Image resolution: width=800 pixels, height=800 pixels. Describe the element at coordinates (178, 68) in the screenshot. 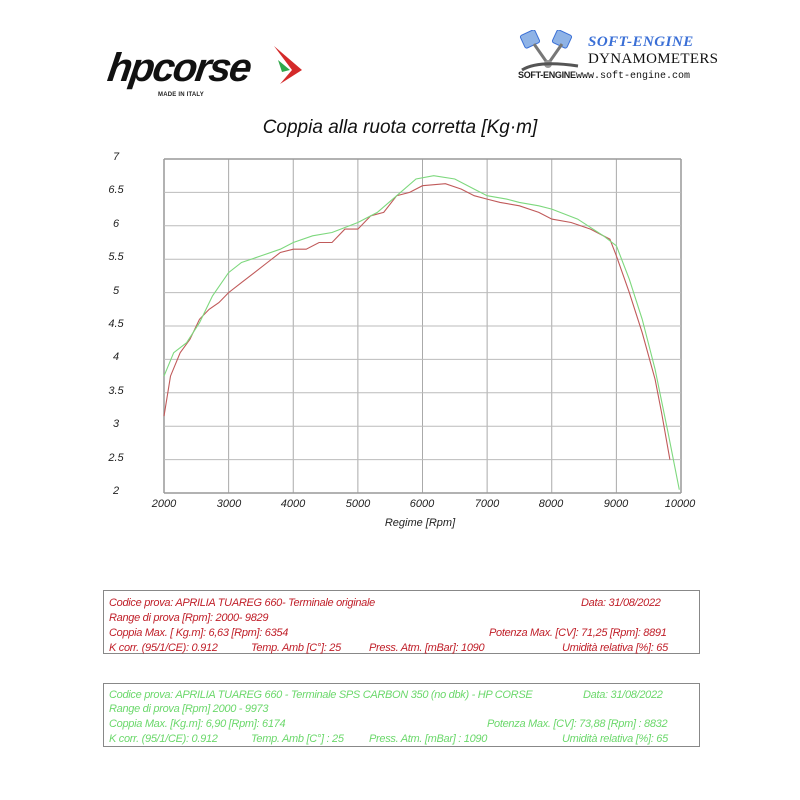

I see `hpcorse-wordmark: hpcorse` at that location.